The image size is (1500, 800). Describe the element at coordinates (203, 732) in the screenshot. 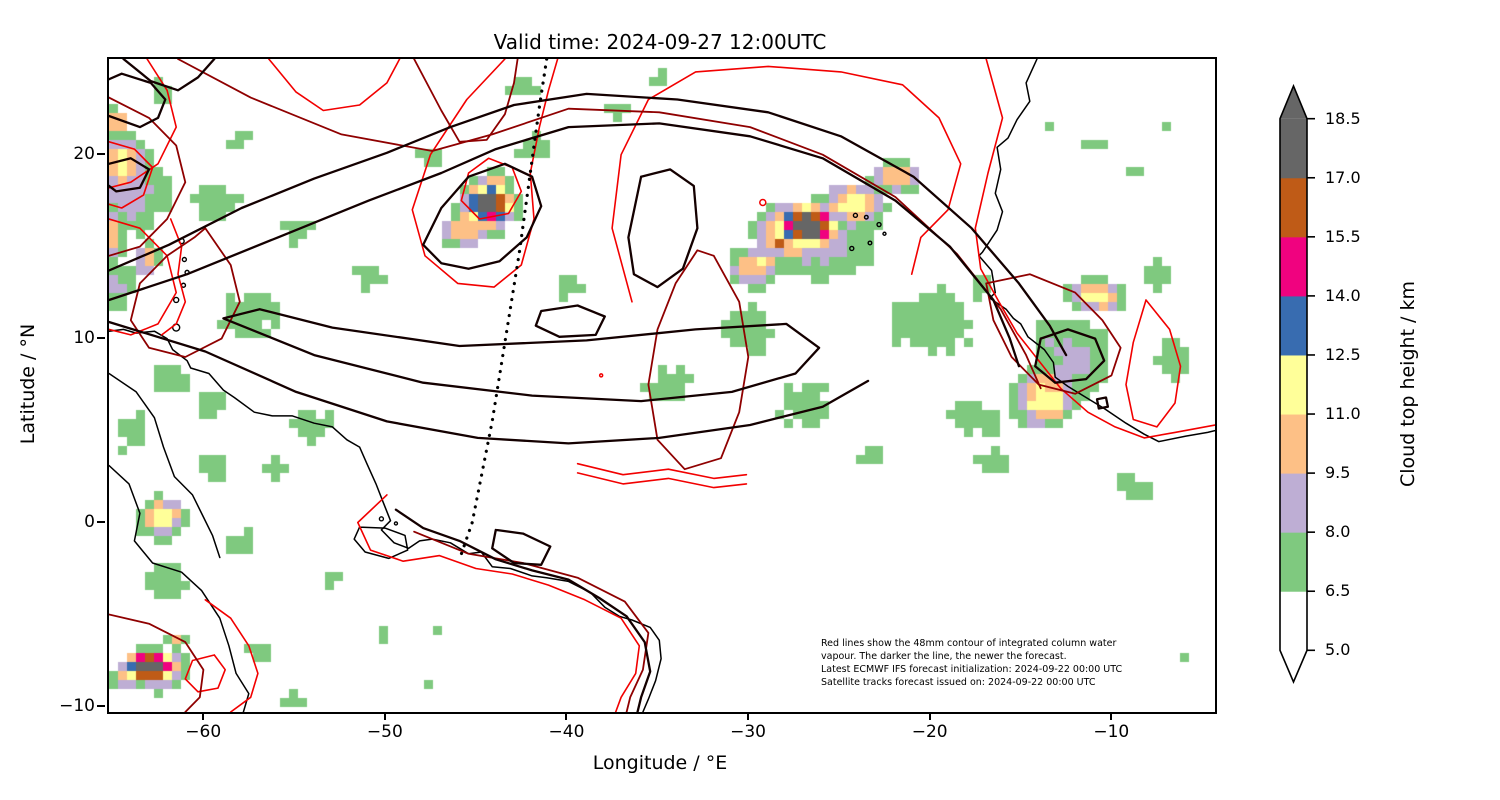

I see `x-tick-label: −60` at that location.